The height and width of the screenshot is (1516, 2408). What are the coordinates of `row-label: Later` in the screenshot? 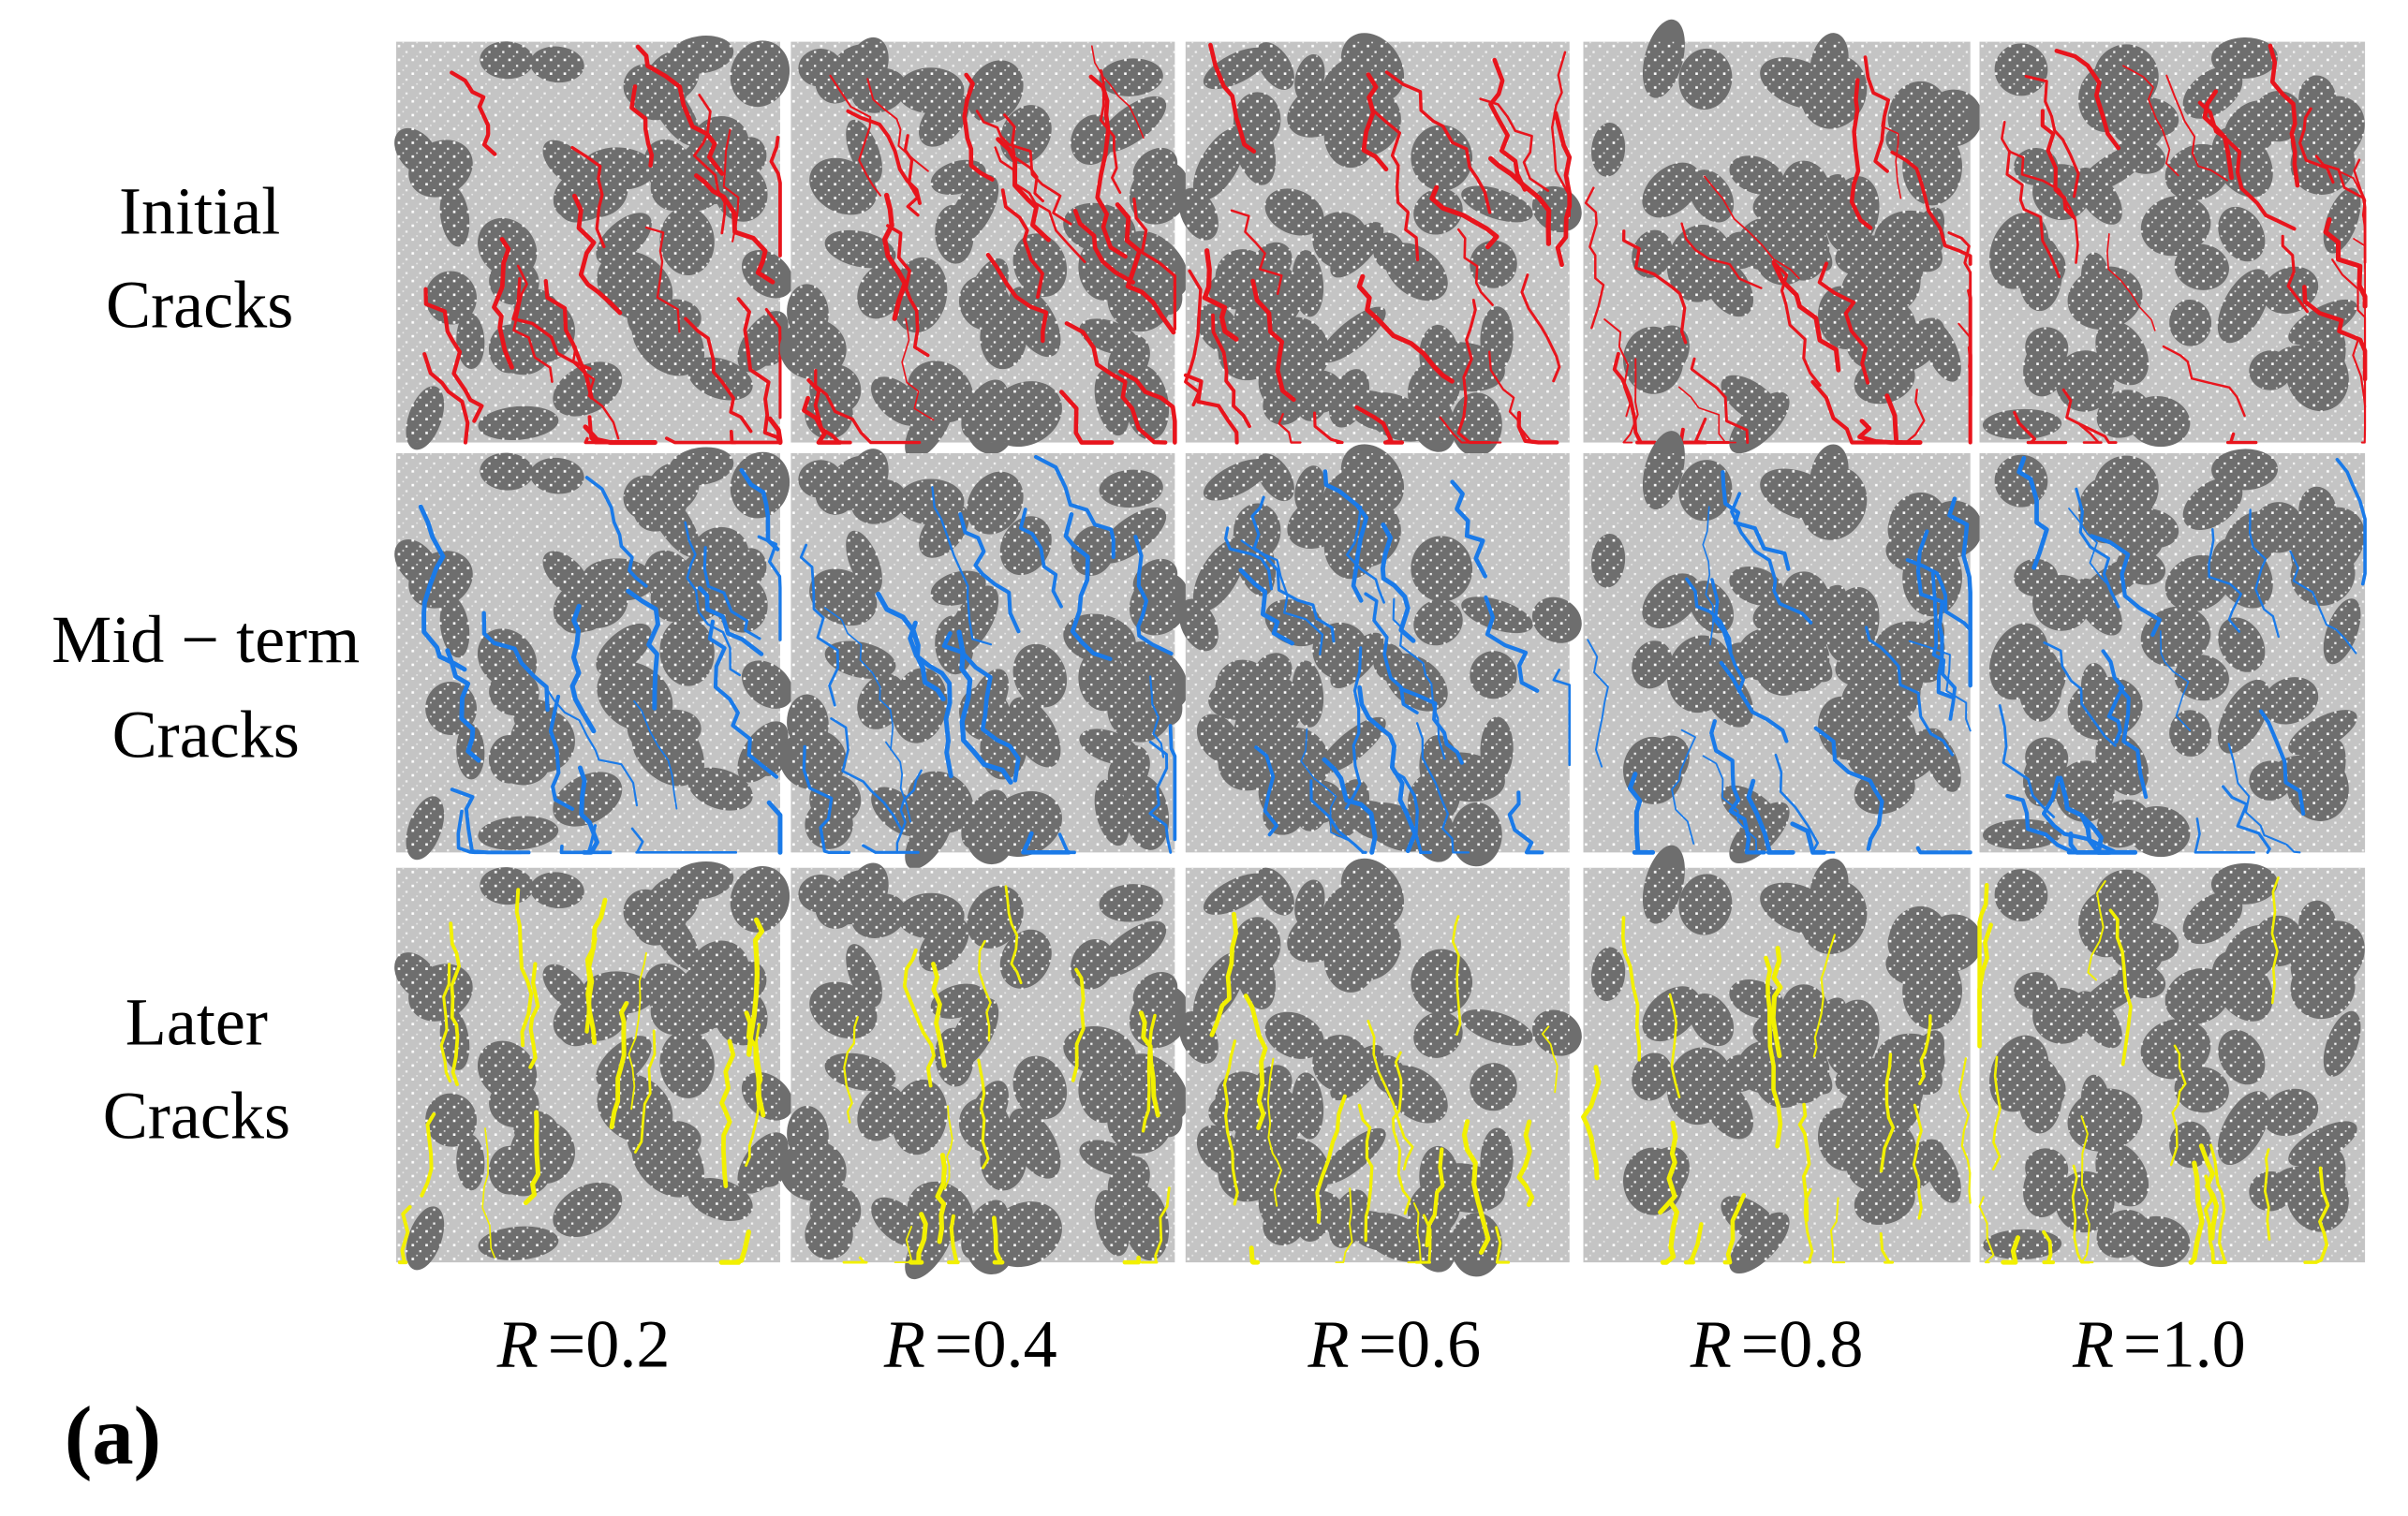 It's located at (197, 1021).